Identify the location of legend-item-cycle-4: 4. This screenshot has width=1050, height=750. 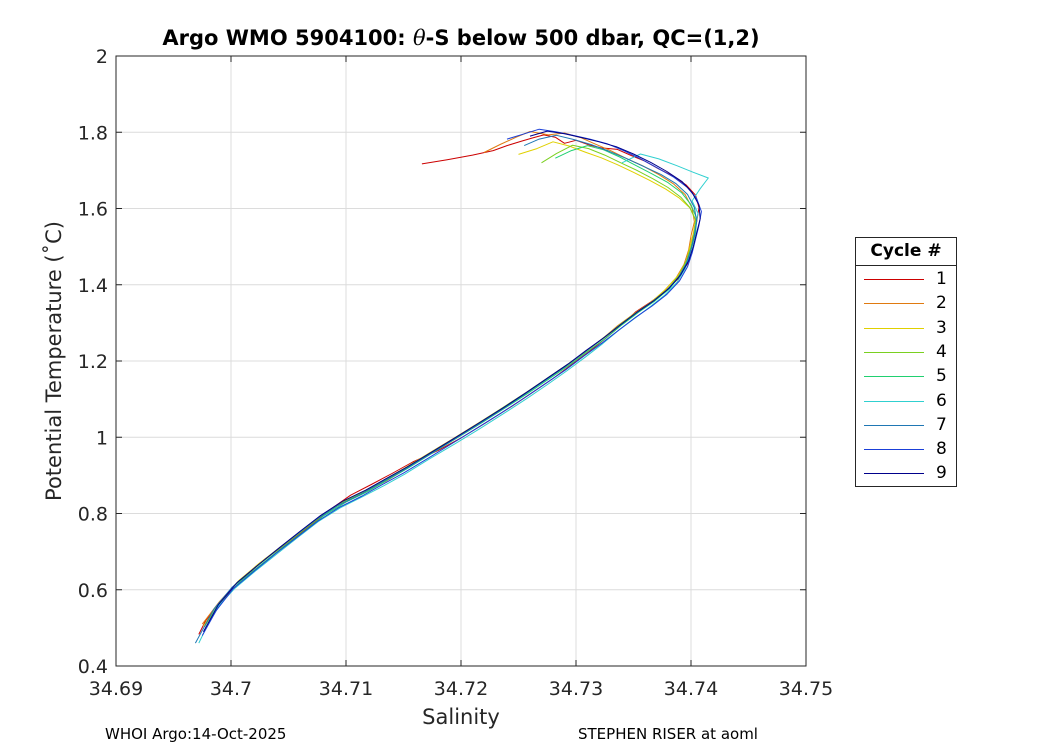
(906, 353).